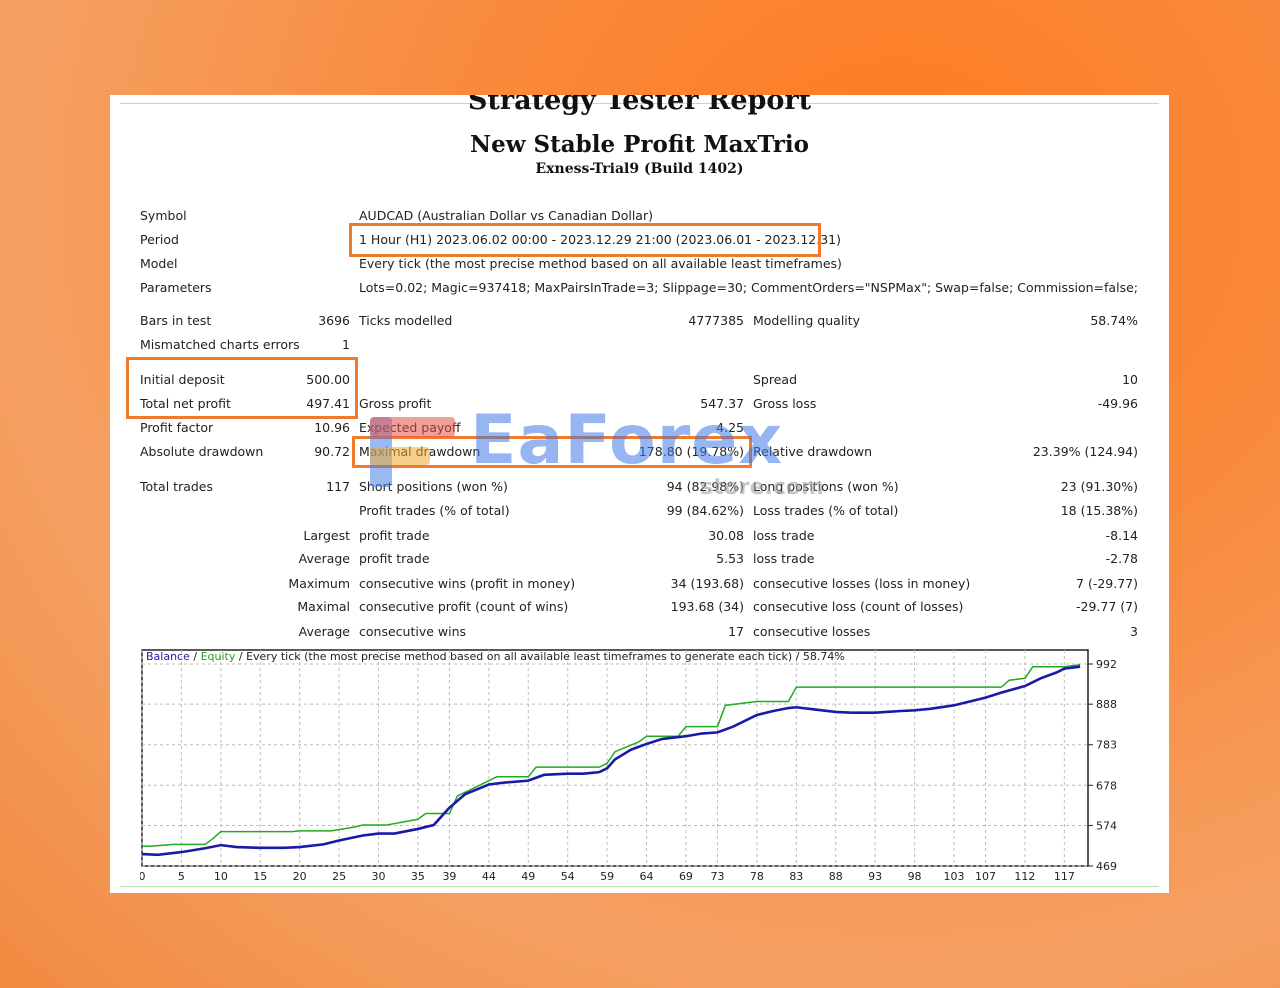  What do you see at coordinates (1107, 583) in the screenshot?
I see `detail-value: 7 (-29.77)` at bounding box center [1107, 583].